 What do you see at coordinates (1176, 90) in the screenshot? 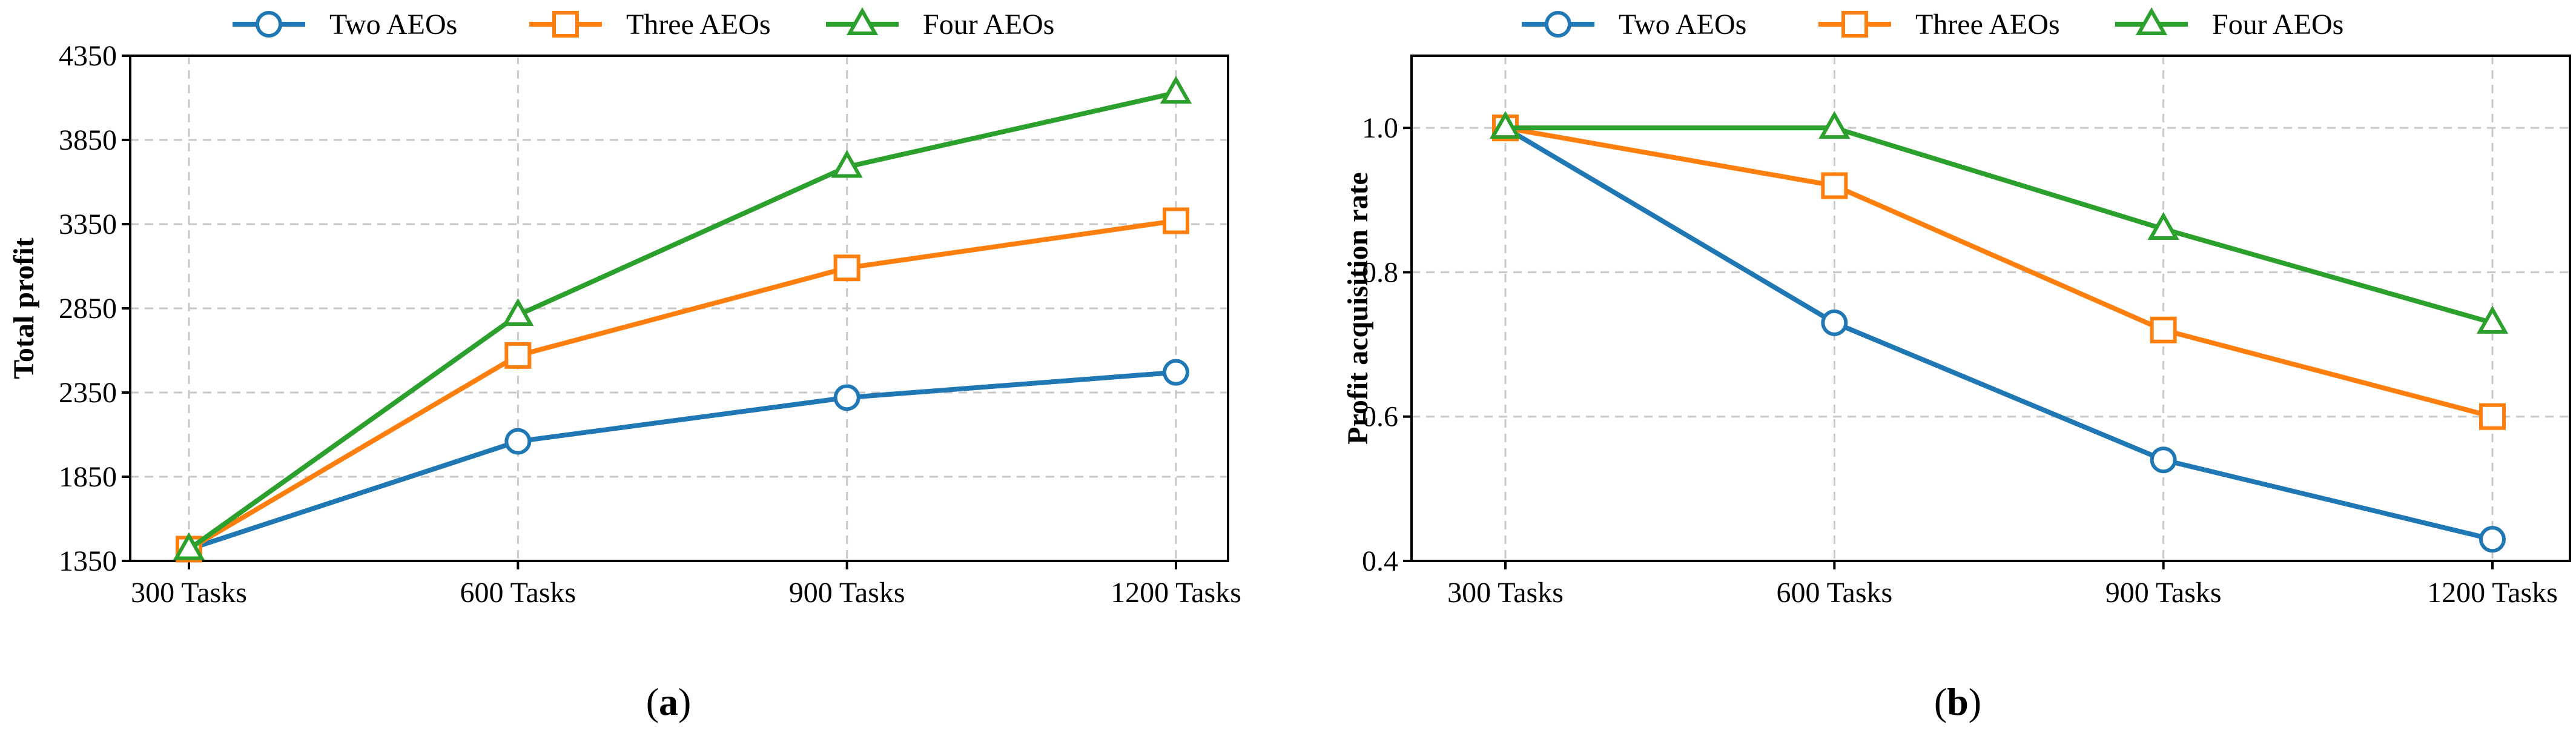
I see `panel-a-point-four-aeos-1200-tasks` at bounding box center [1176, 90].